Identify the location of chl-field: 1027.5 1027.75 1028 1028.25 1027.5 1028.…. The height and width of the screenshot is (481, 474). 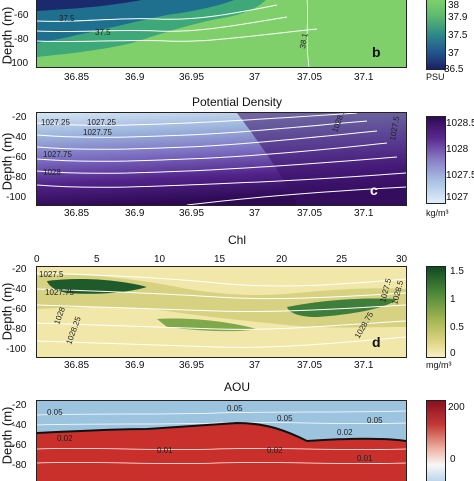
(221, 312).